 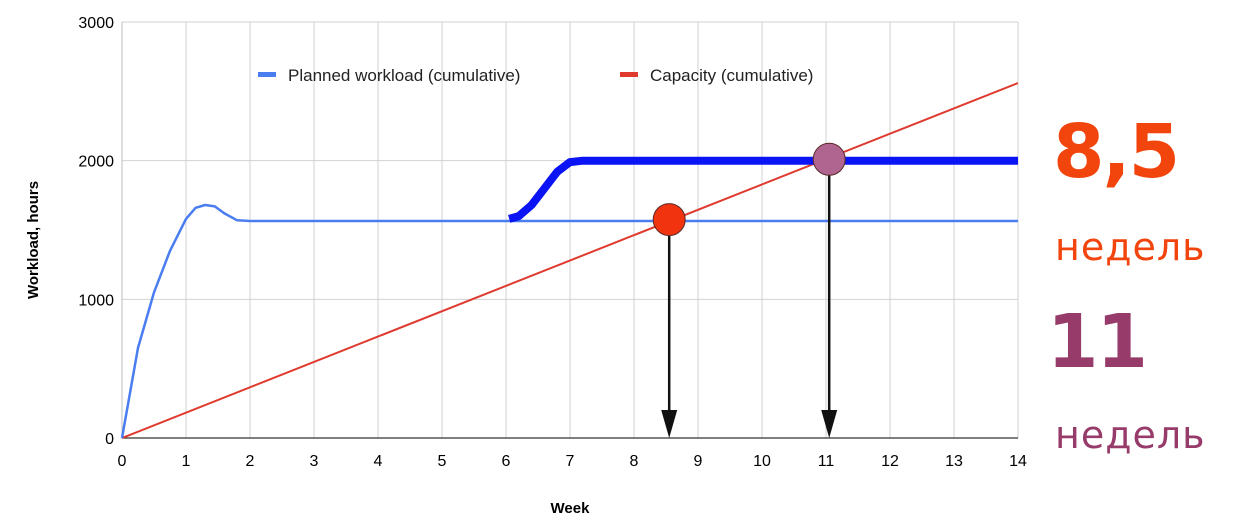 What do you see at coordinates (698, 461) in the screenshot?
I see `x-tick-label-9: 9` at bounding box center [698, 461].